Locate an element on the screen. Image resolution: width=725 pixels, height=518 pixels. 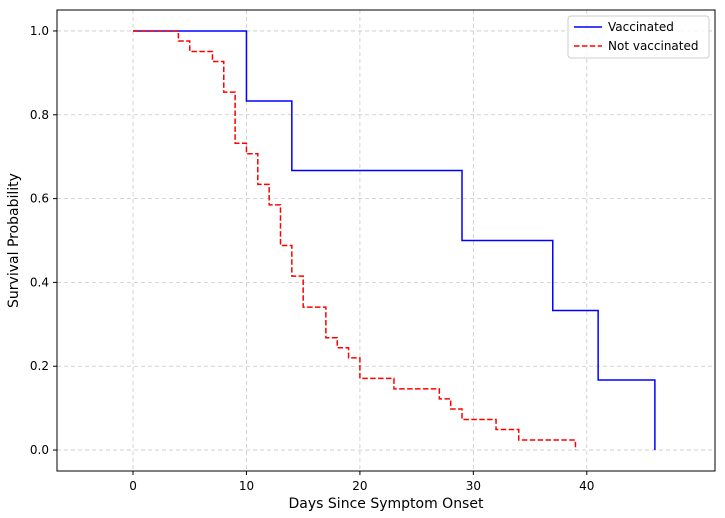
y-tick-label: 0.0 is located at coordinates (39, 450).